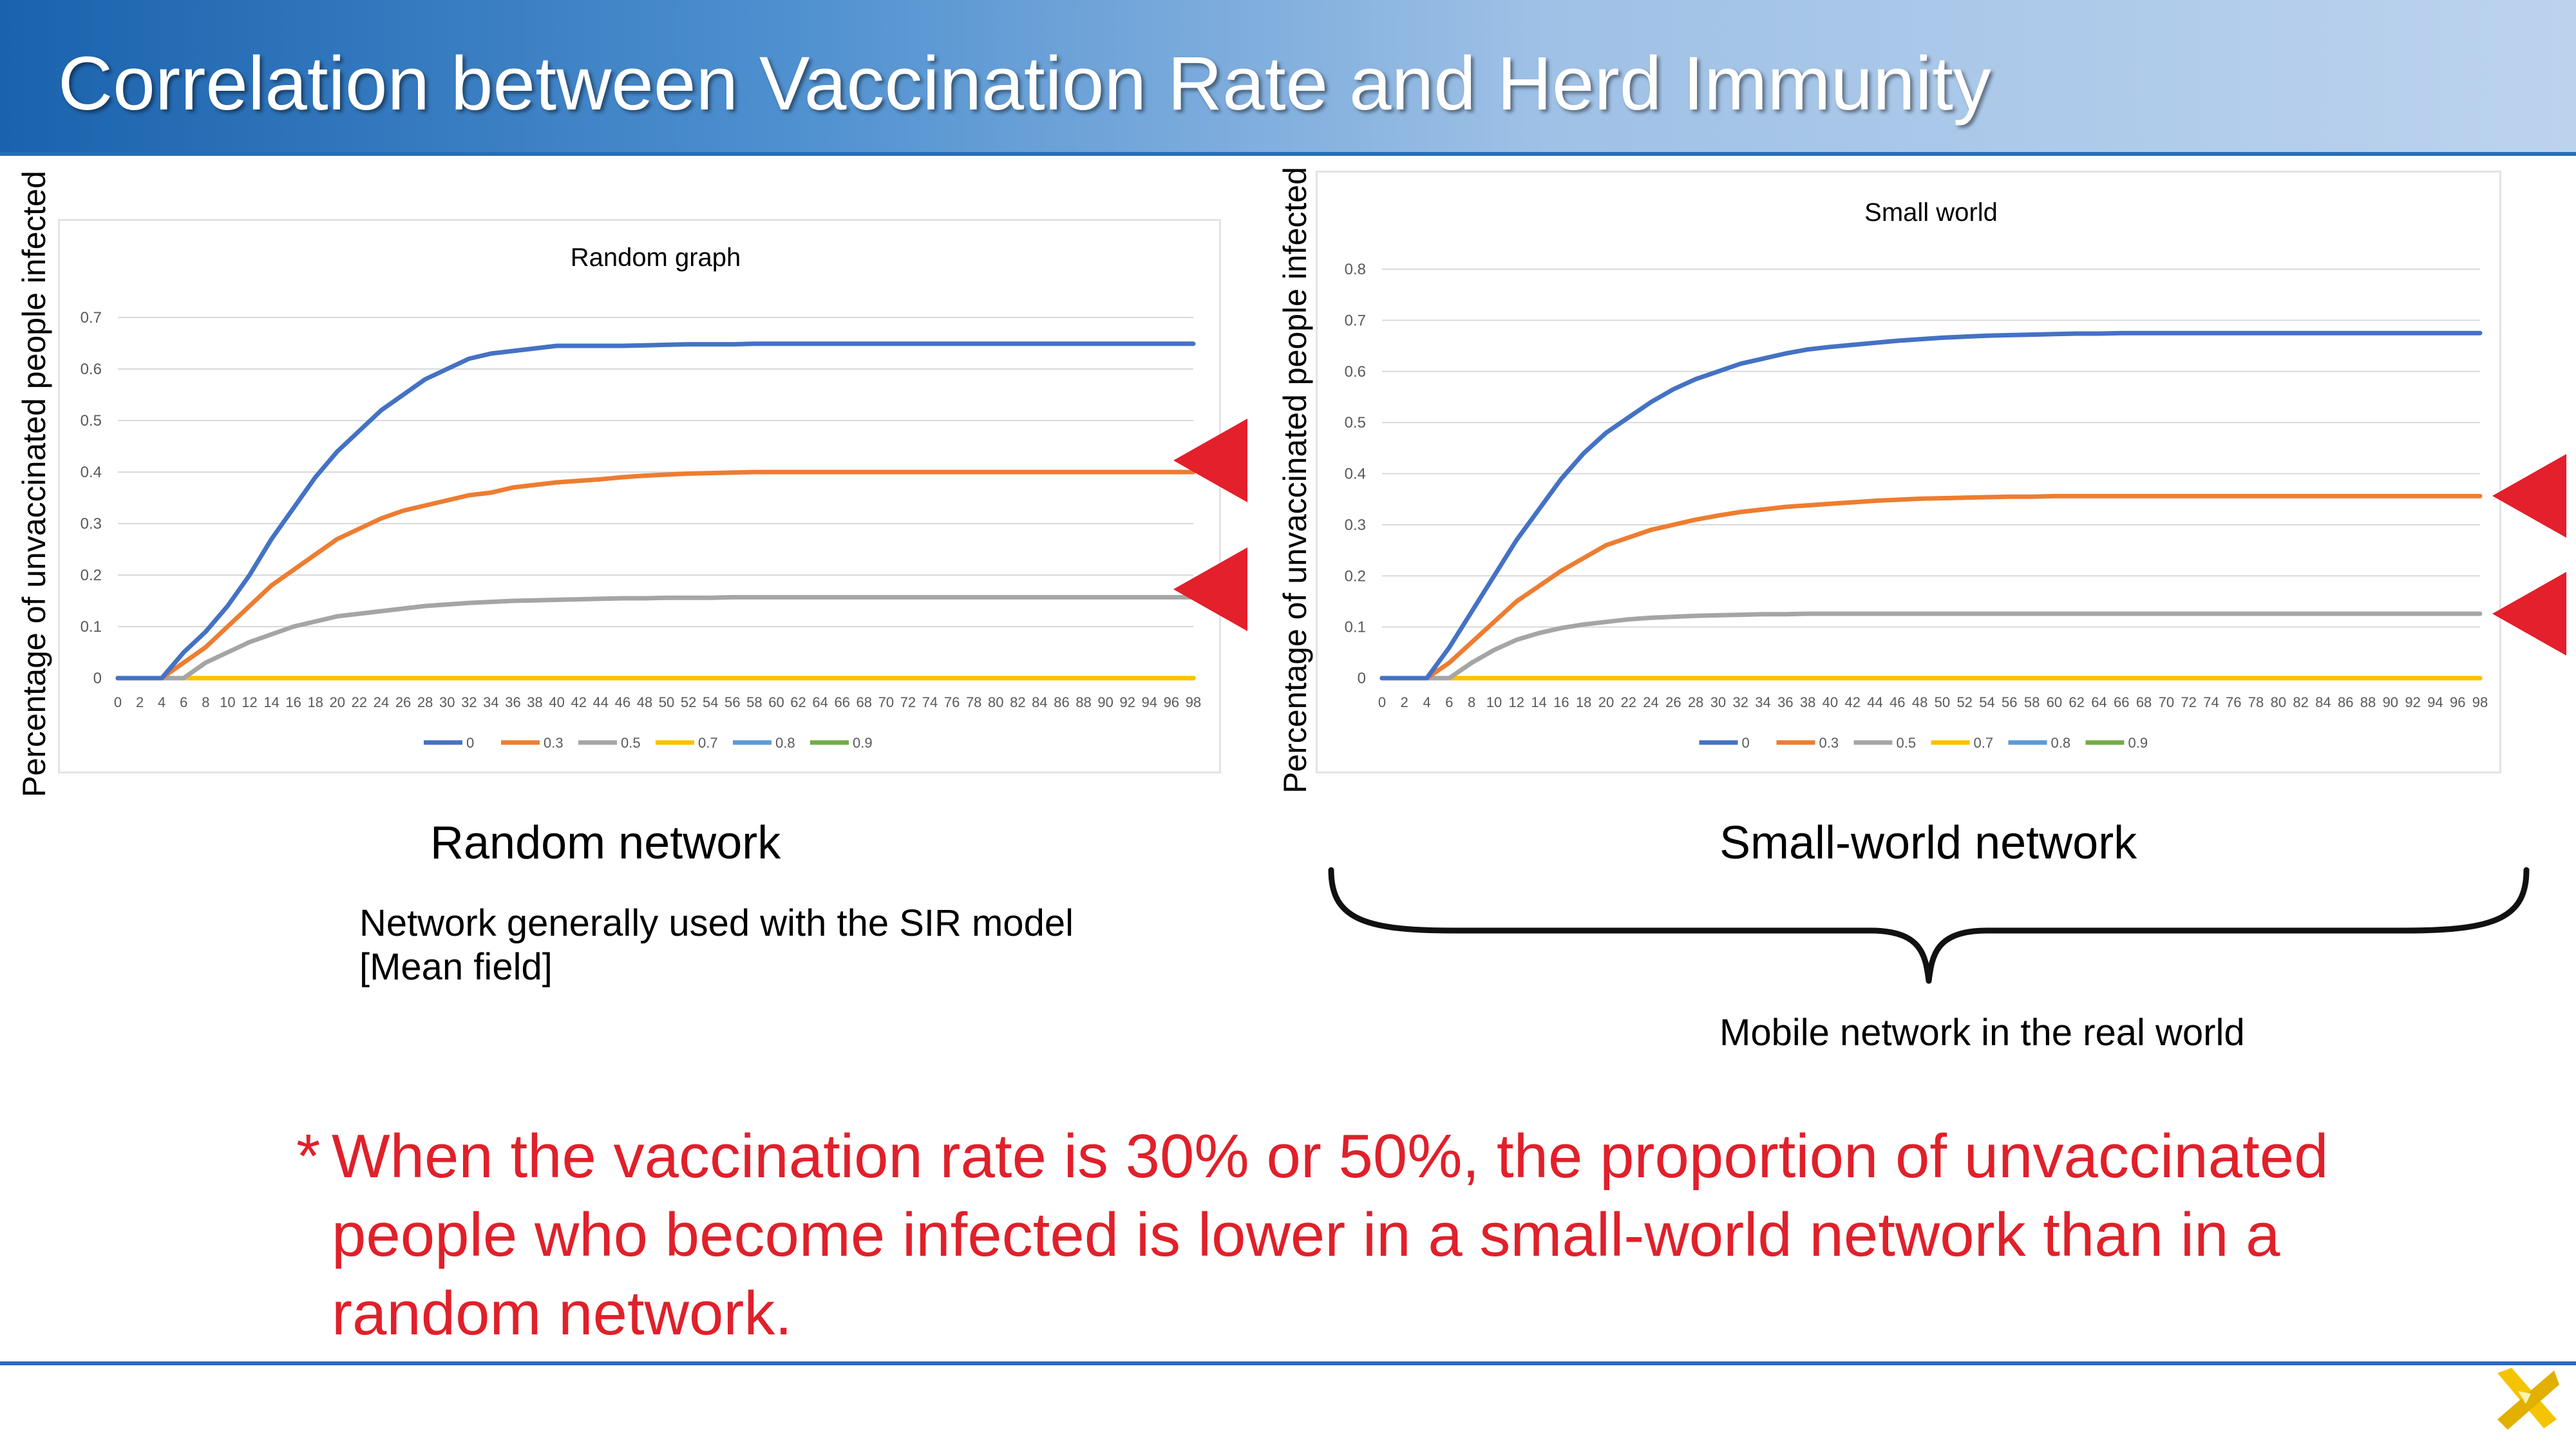 This screenshot has height=1449, width=2576. What do you see at coordinates (2390, 702) in the screenshot?
I see `x-tick-label: 90` at bounding box center [2390, 702].